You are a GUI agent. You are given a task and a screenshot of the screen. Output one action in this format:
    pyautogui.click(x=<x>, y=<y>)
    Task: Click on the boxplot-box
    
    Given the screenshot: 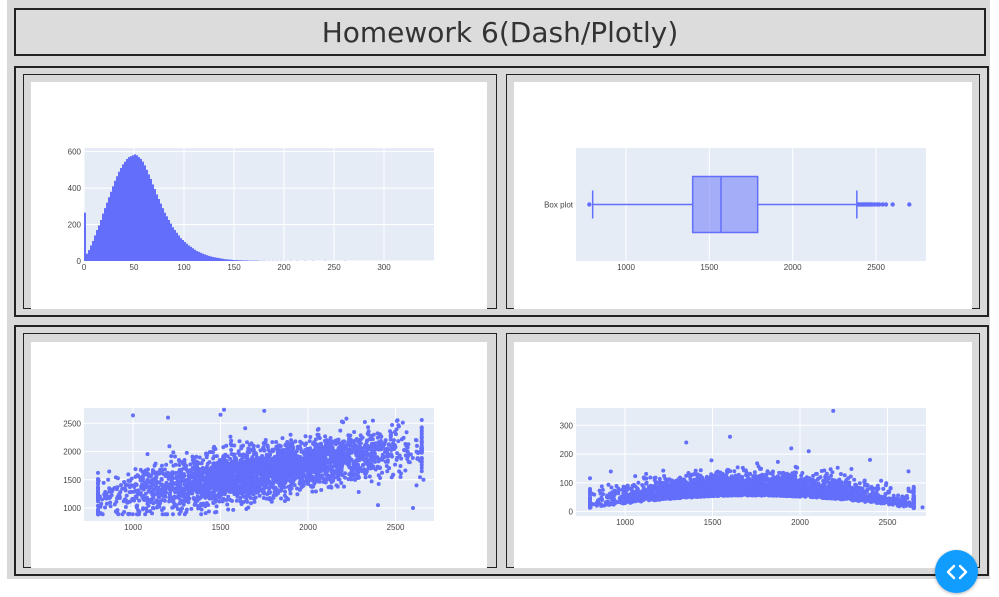 What is the action you would take?
    pyautogui.click(x=725, y=204)
    